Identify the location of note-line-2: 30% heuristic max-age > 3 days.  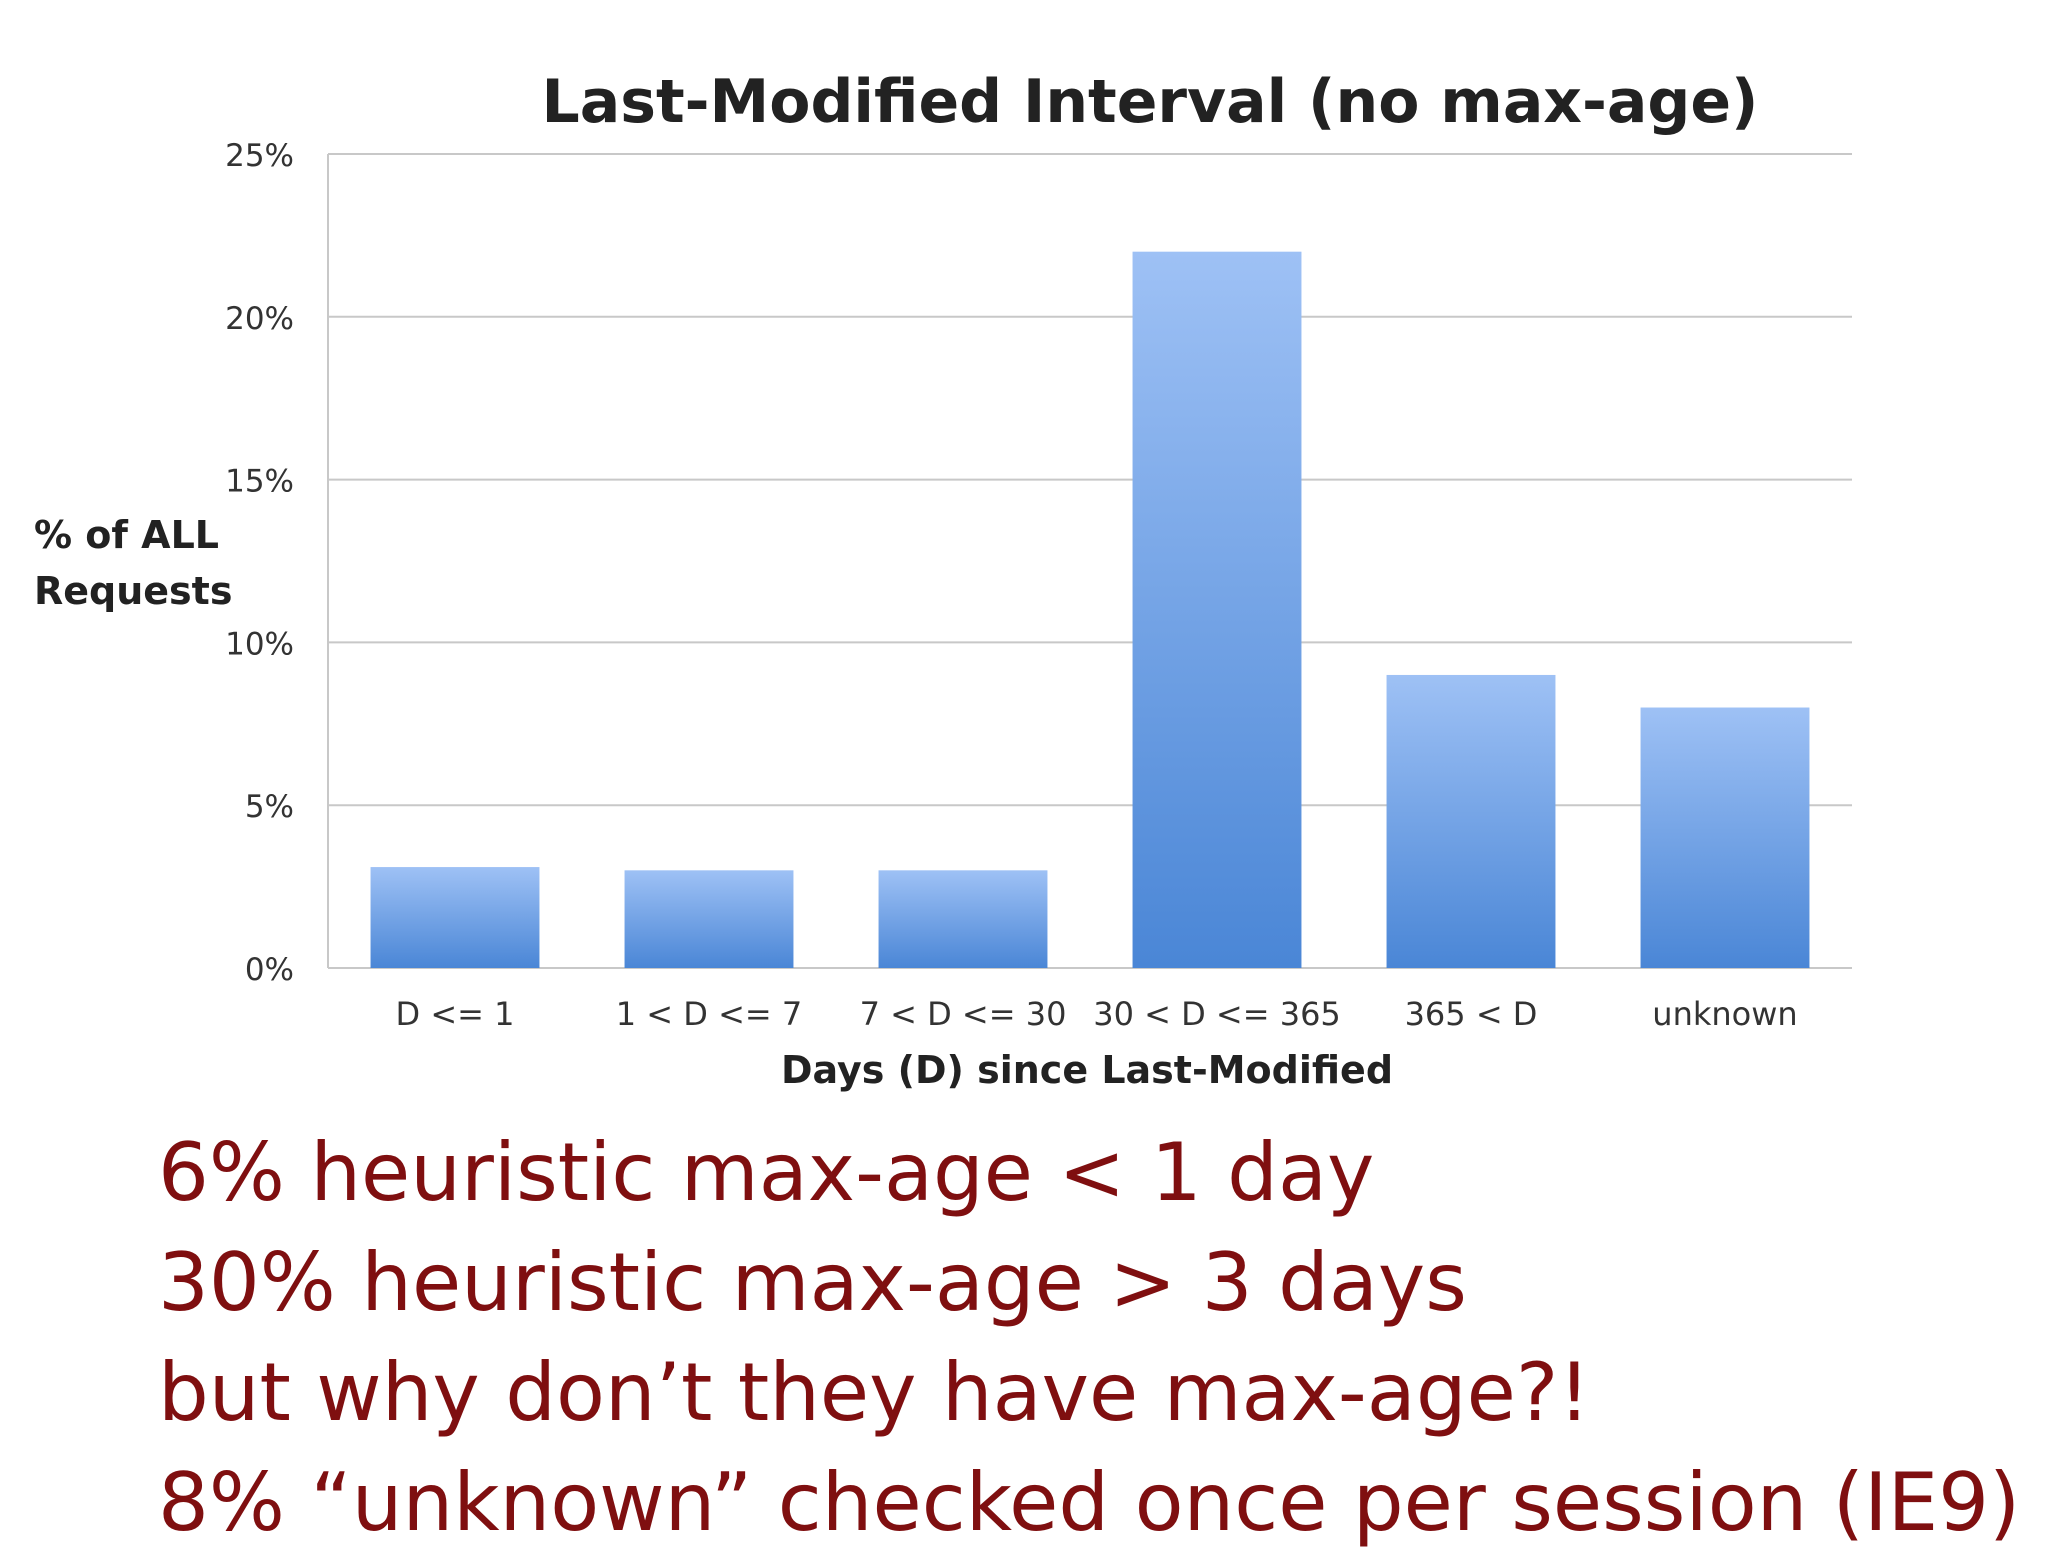
(812, 1282).